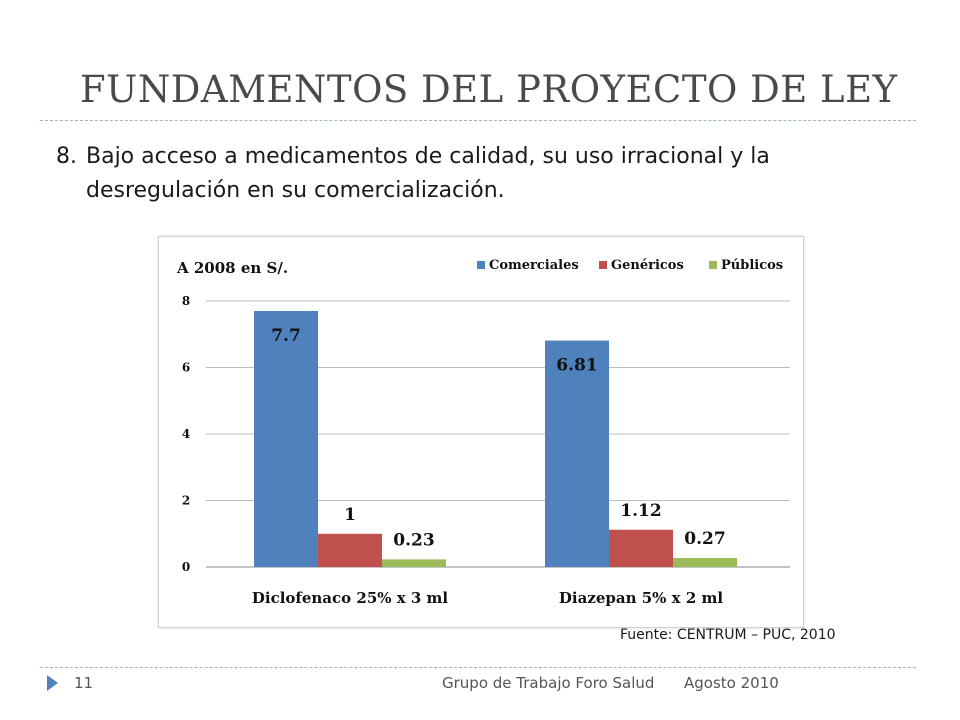 This screenshot has height=720, width=960. I want to click on y-tick-6: 6, so click(186, 368).